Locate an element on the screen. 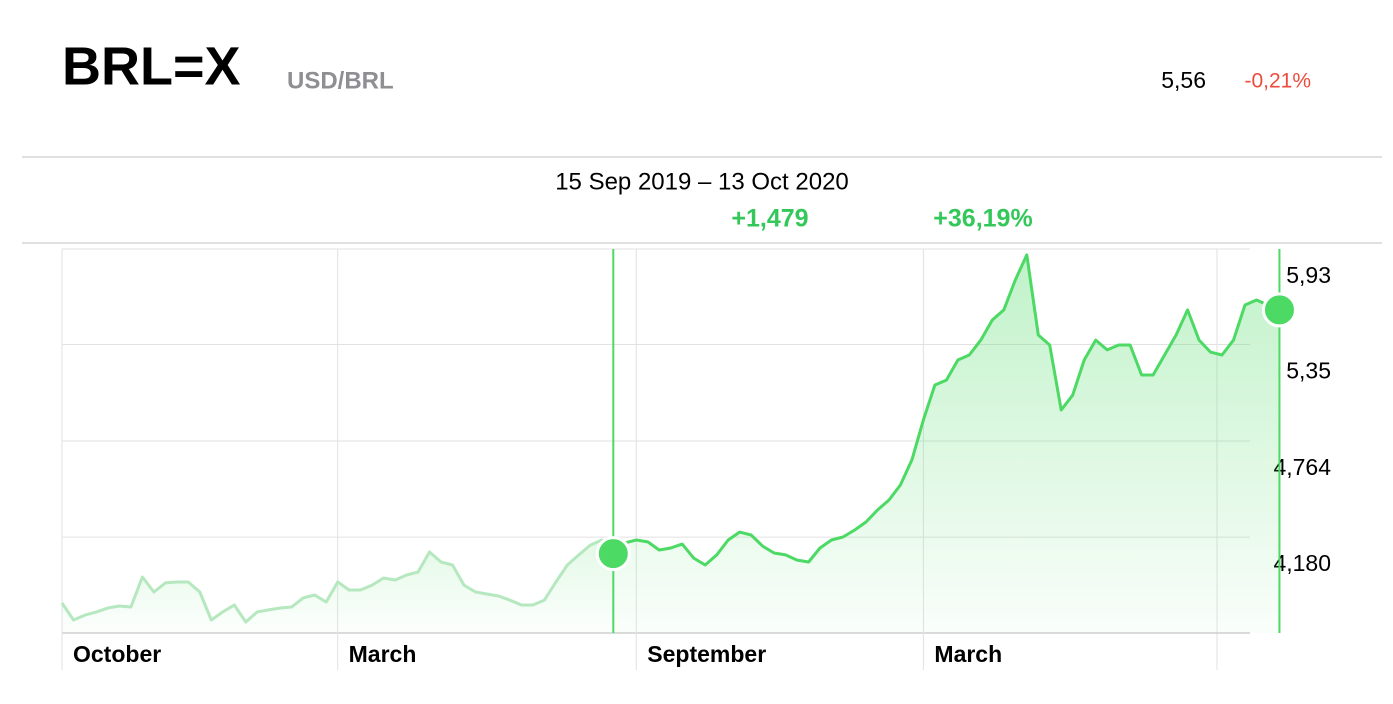 This screenshot has width=1393, height=704. y-tick-label: 4,180 is located at coordinates (1302, 563).